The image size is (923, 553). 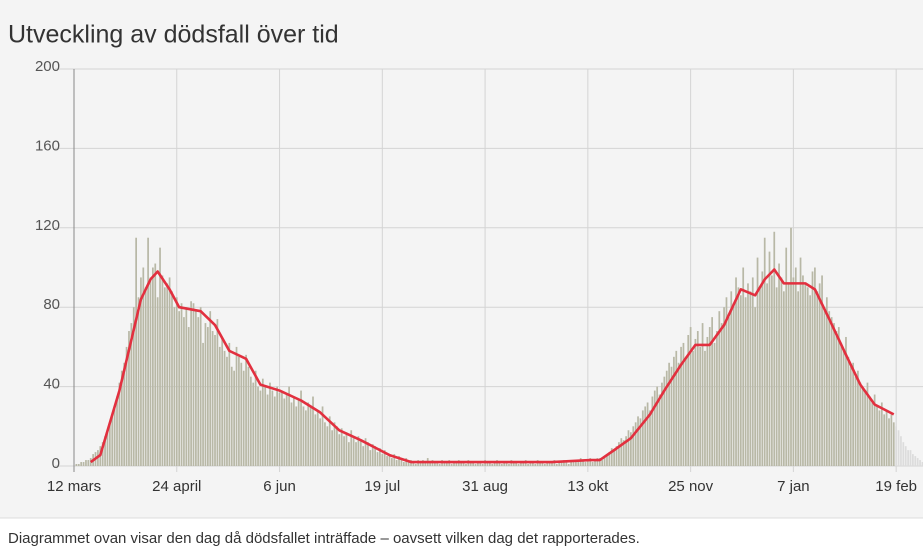 I want to click on footer-background, so click(x=461, y=535).